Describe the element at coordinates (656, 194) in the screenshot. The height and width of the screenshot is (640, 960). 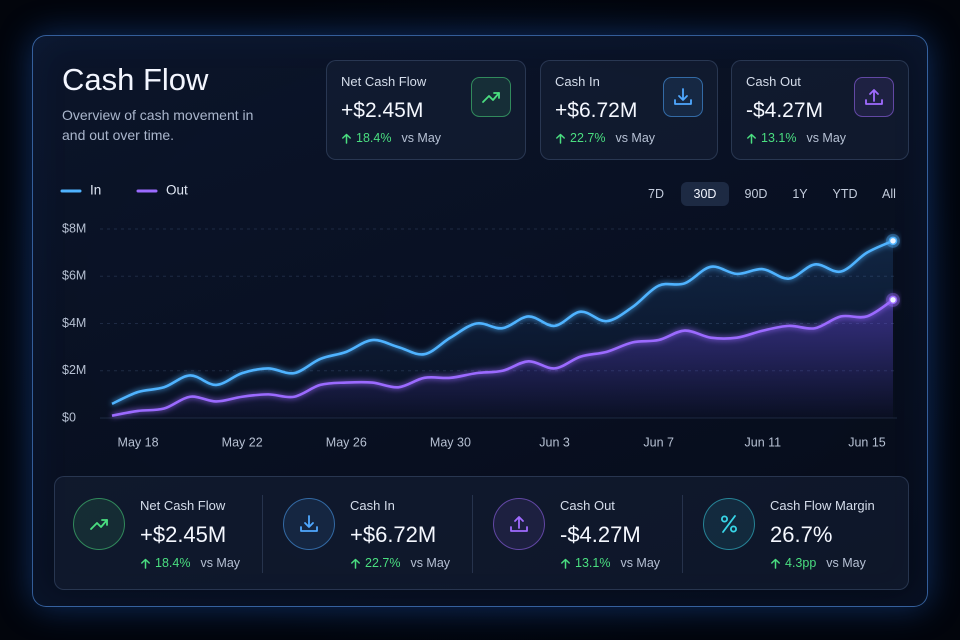
I see `range-button: 7D` at that location.